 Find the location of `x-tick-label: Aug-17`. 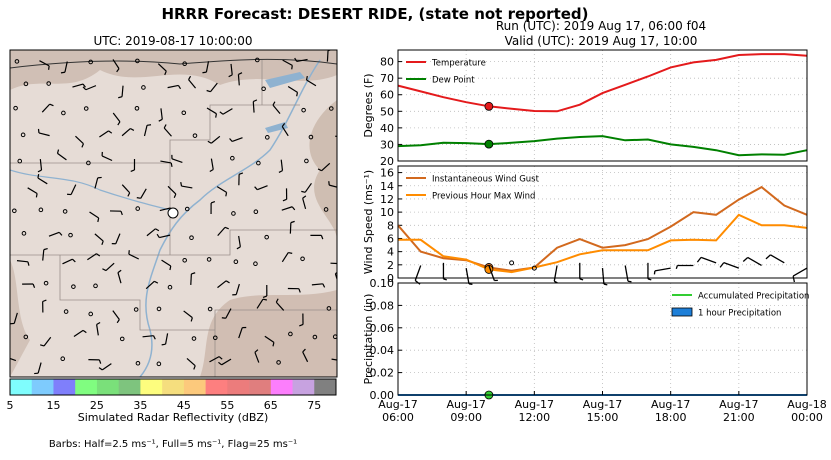

x-tick-label: Aug-17 is located at coordinates (670, 404).